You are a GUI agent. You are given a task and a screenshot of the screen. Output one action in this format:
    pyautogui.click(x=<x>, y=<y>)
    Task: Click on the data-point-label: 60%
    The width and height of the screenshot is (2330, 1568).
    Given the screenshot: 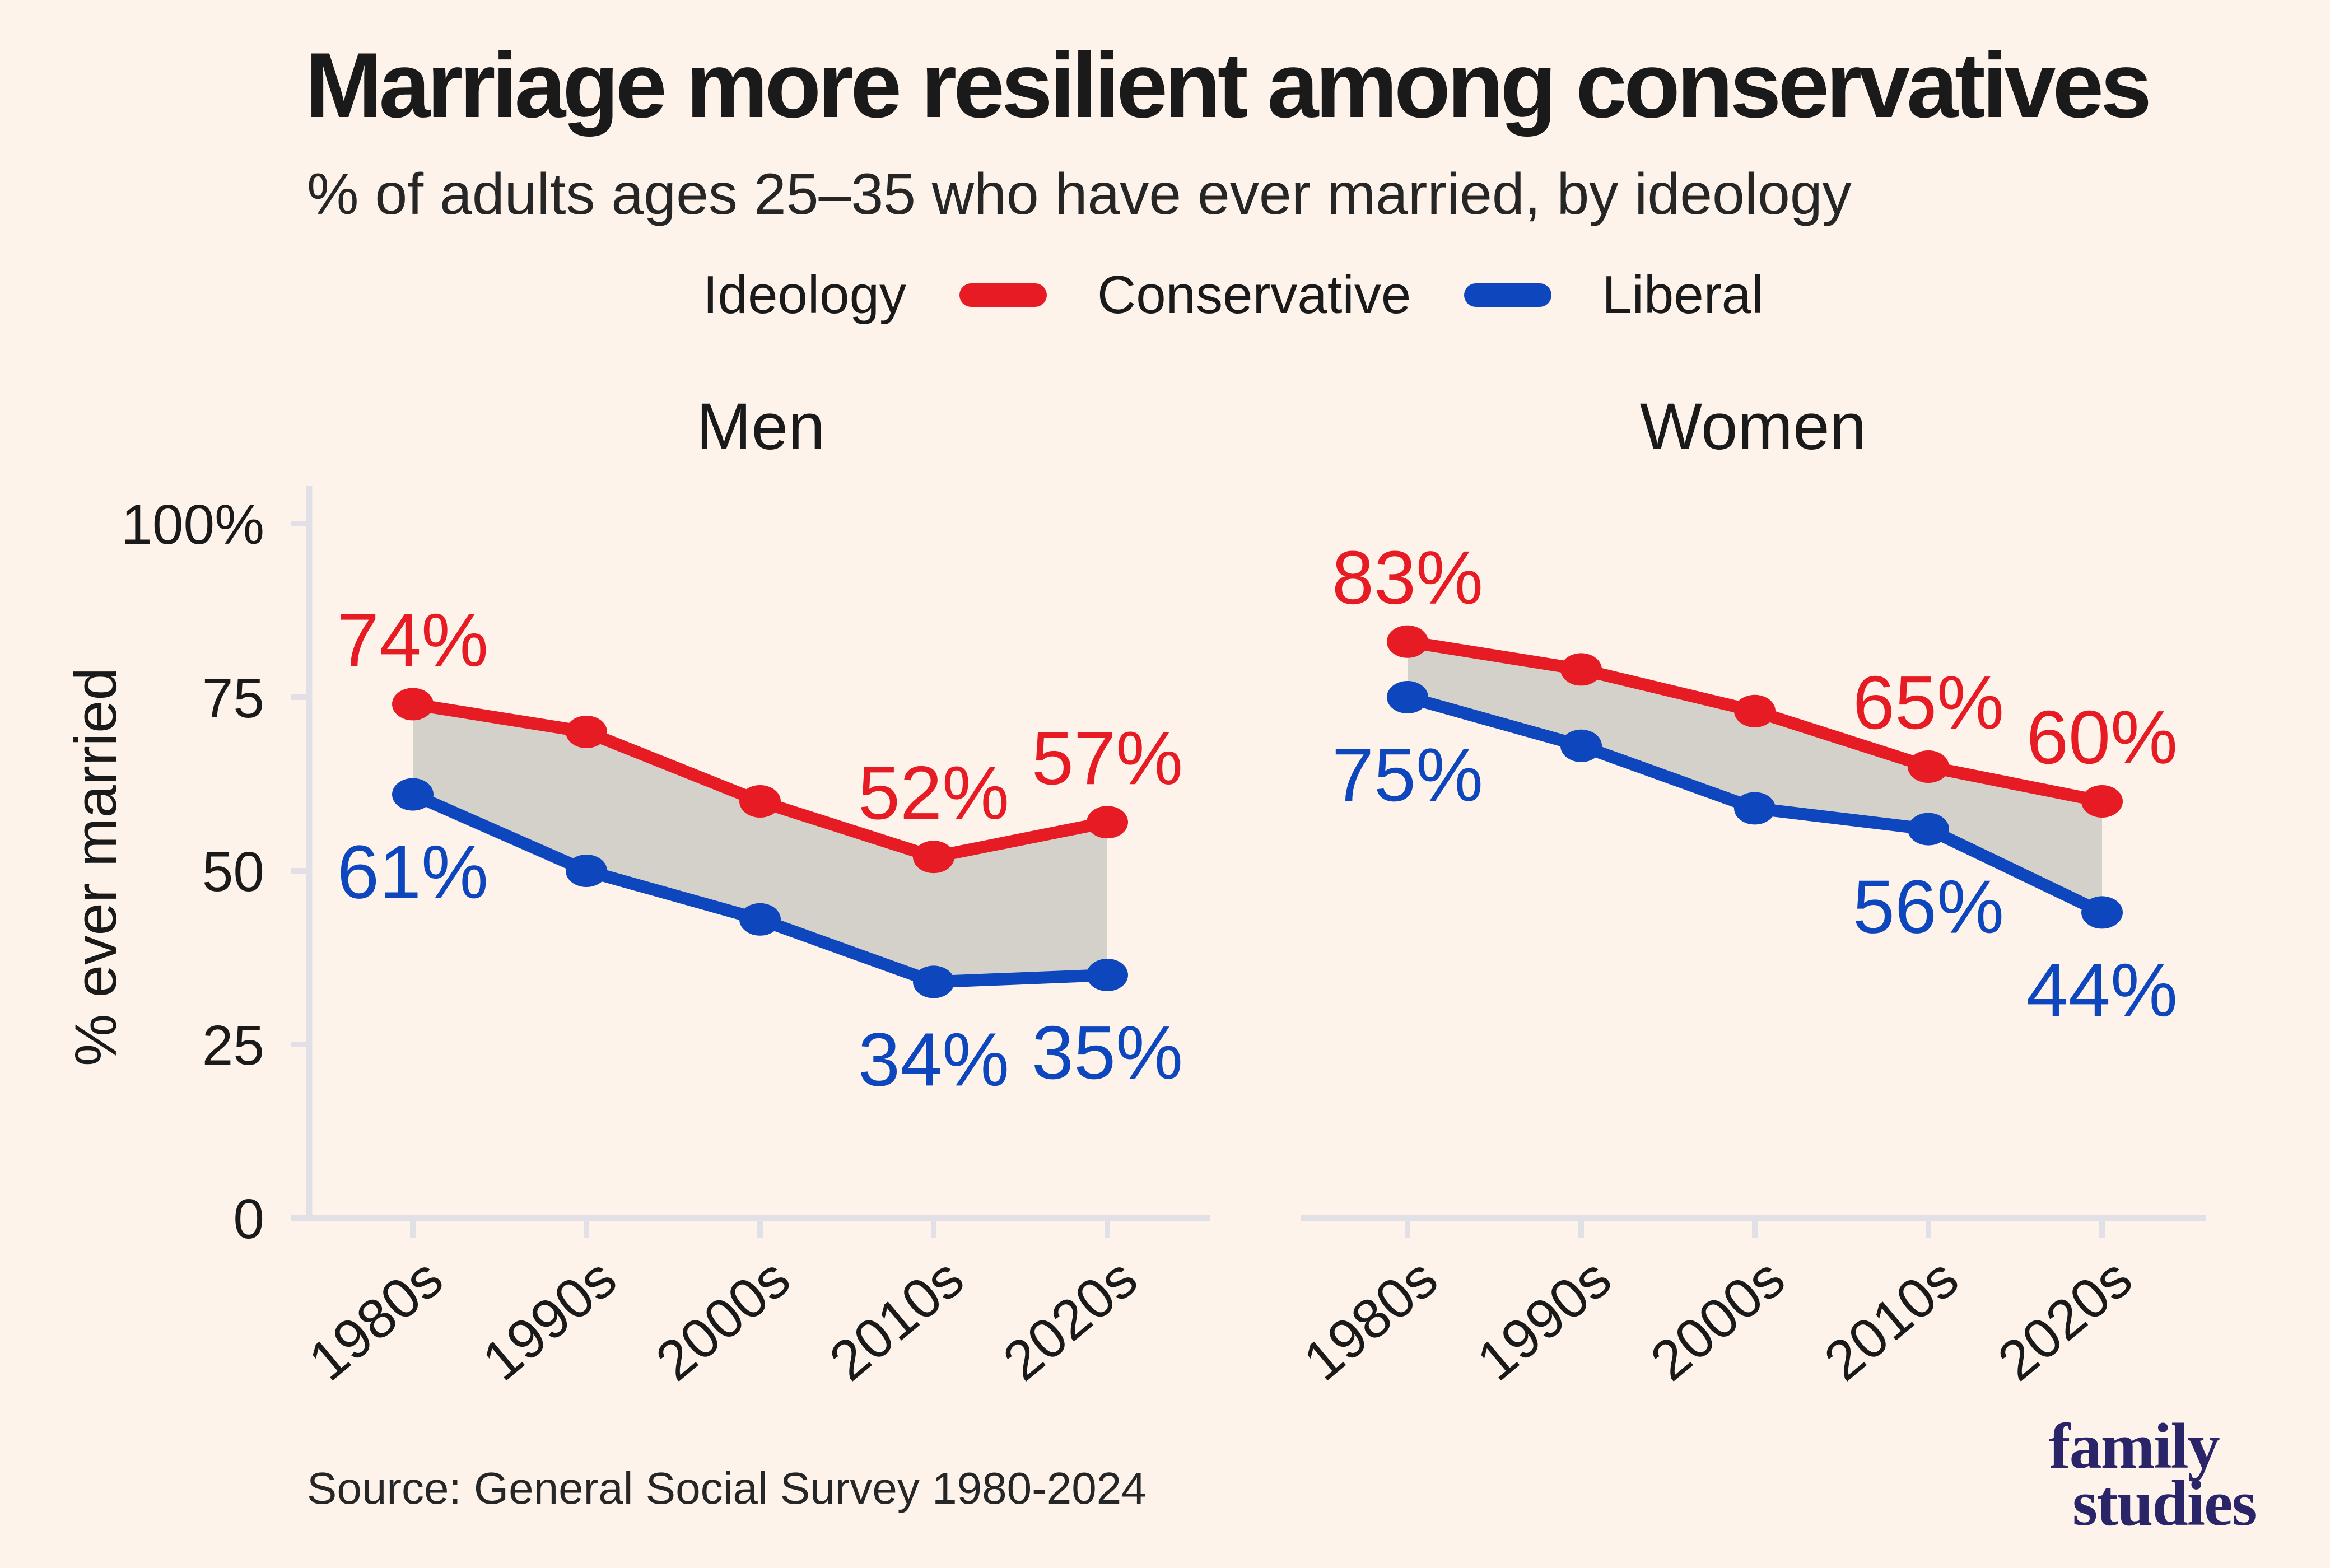 What is the action you would take?
    pyautogui.click(x=2102, y=738)
    